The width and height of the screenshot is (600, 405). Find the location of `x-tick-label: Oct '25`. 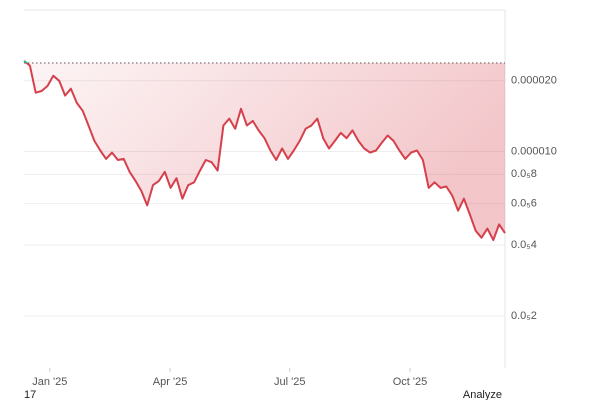

x-tick-label: Oct '25 is located at coordinates (410, 382).